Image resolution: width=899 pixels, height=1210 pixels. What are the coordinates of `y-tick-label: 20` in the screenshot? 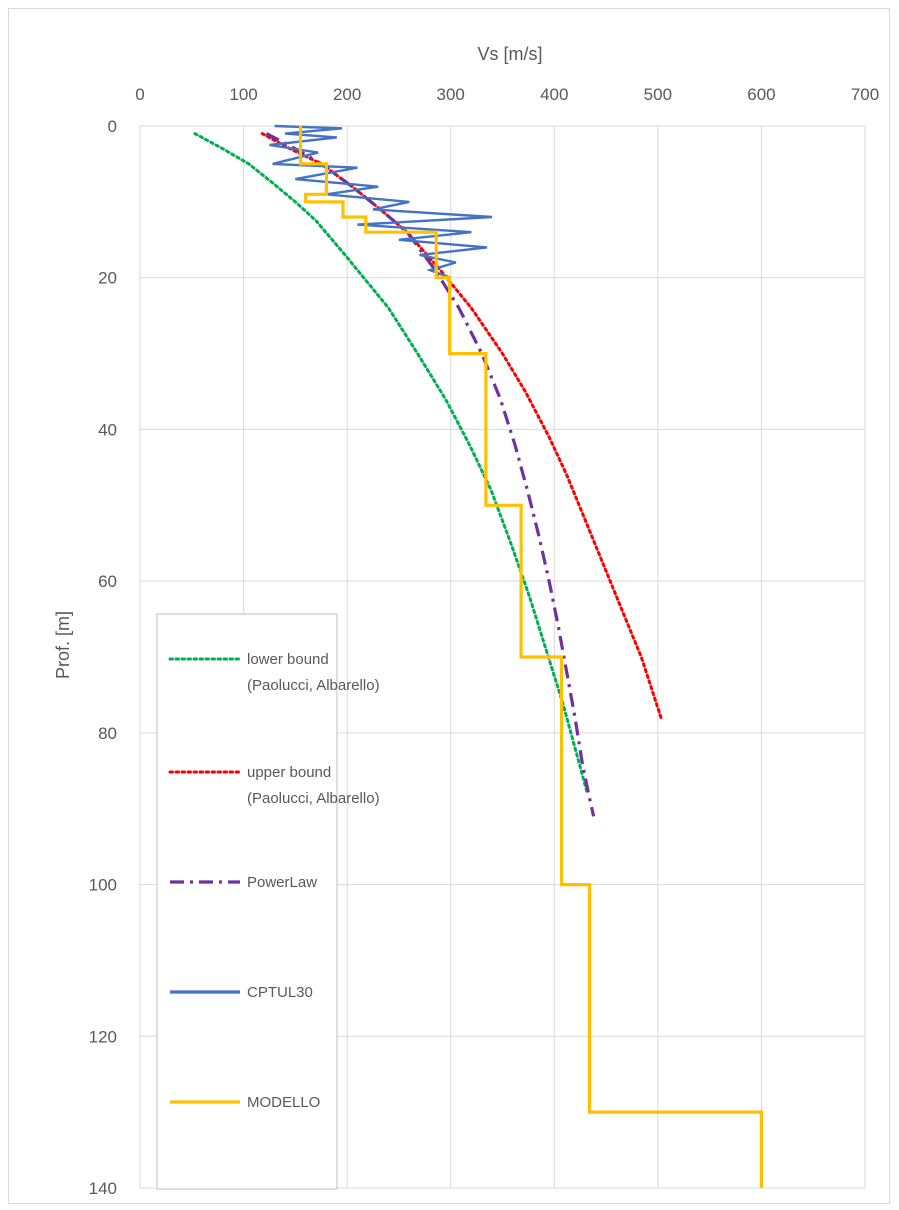 It's located at (107, 278).